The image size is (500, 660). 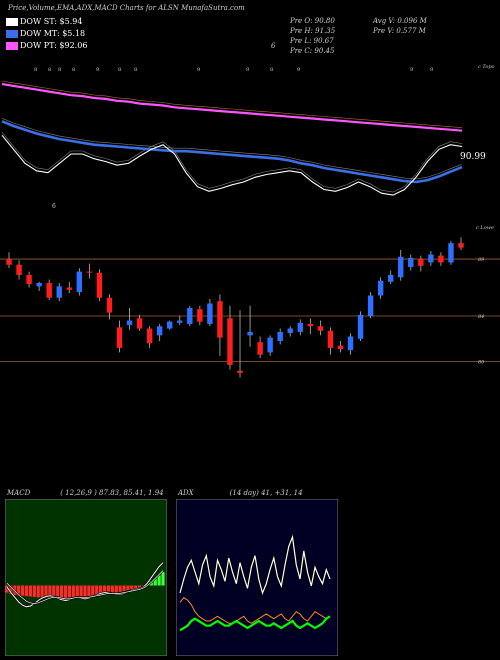 I want to click on candle-corner-label: c Lowe, so click(x=485, y=228).